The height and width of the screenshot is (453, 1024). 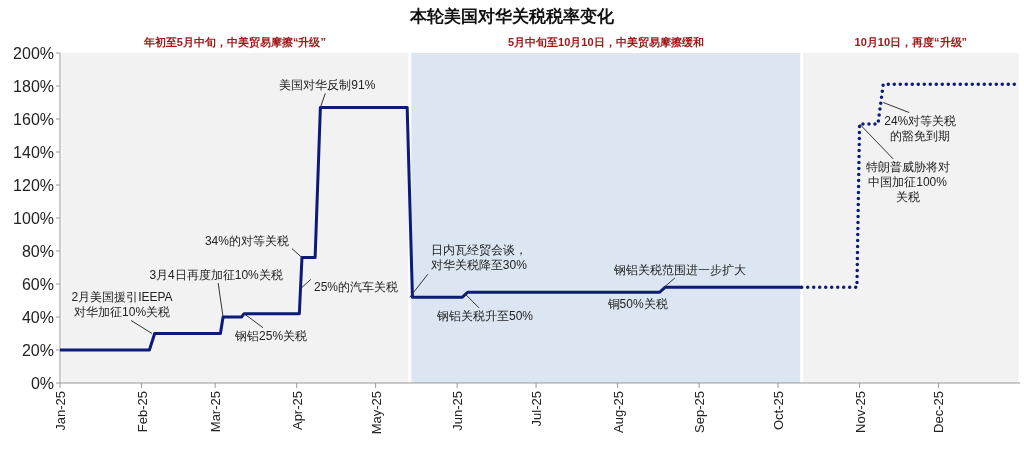 I want to click on annotation: 特朗普威胁将对中国加征100%关税, so click(x=907, y=181).